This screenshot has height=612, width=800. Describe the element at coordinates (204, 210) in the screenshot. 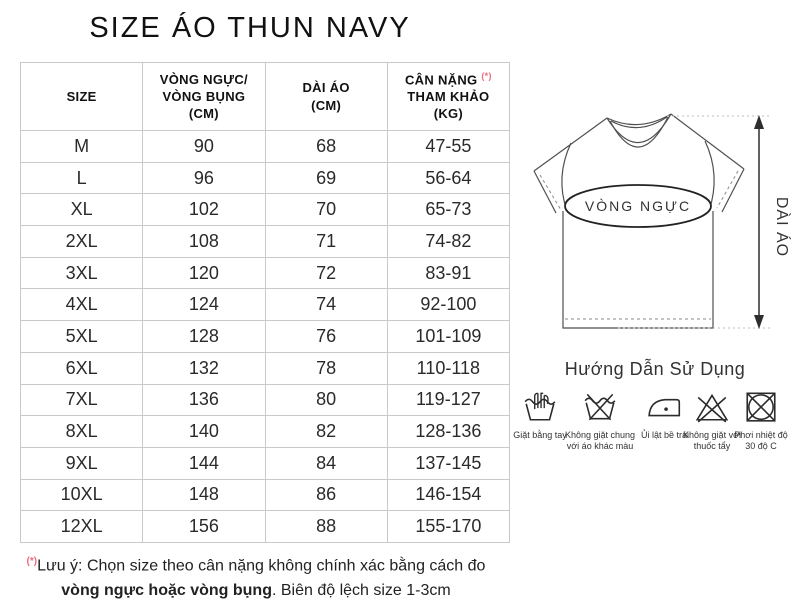

I see `table-cell: 102` at that location.